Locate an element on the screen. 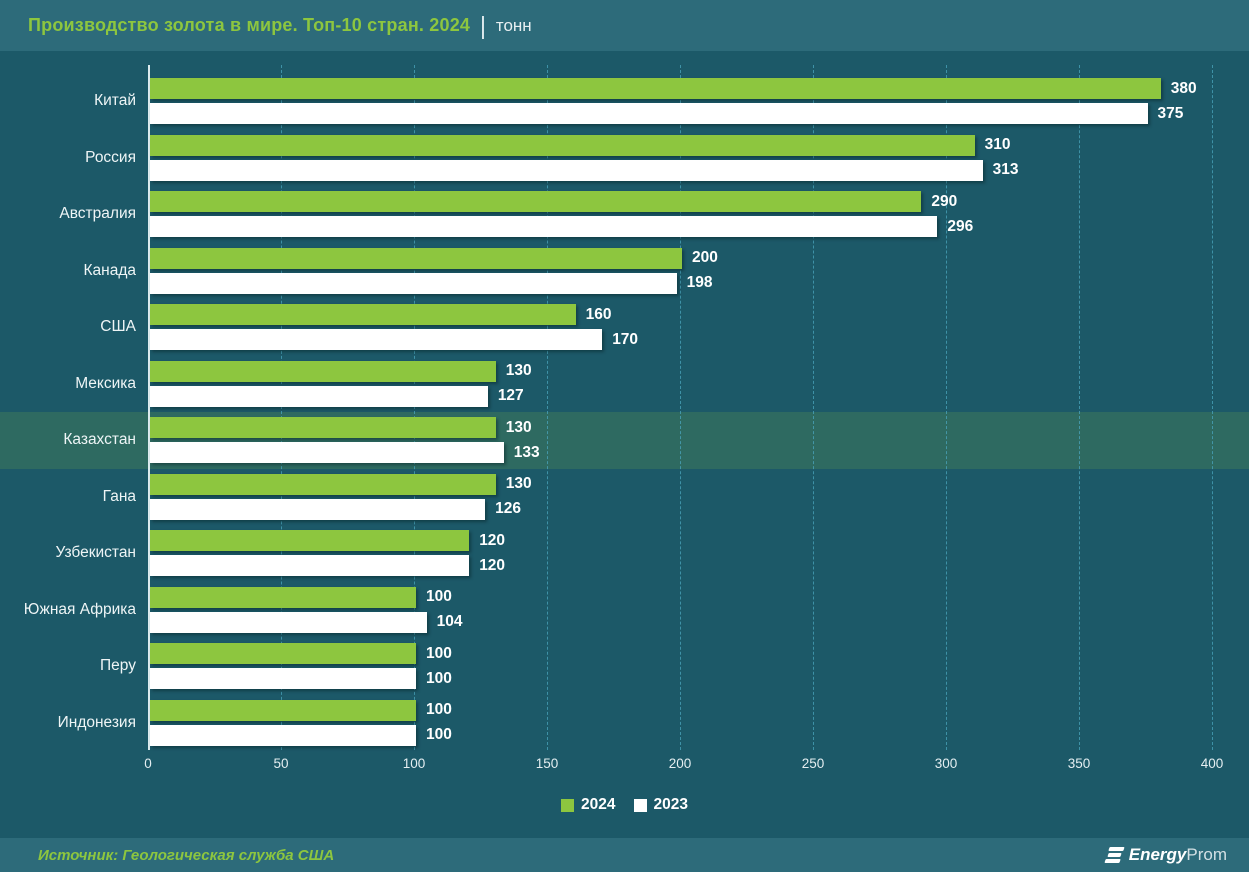 The width and height of the screenshot is (1249, 872). value-label-2023-Казахстан: 133 is located at coordinates (526, 452).